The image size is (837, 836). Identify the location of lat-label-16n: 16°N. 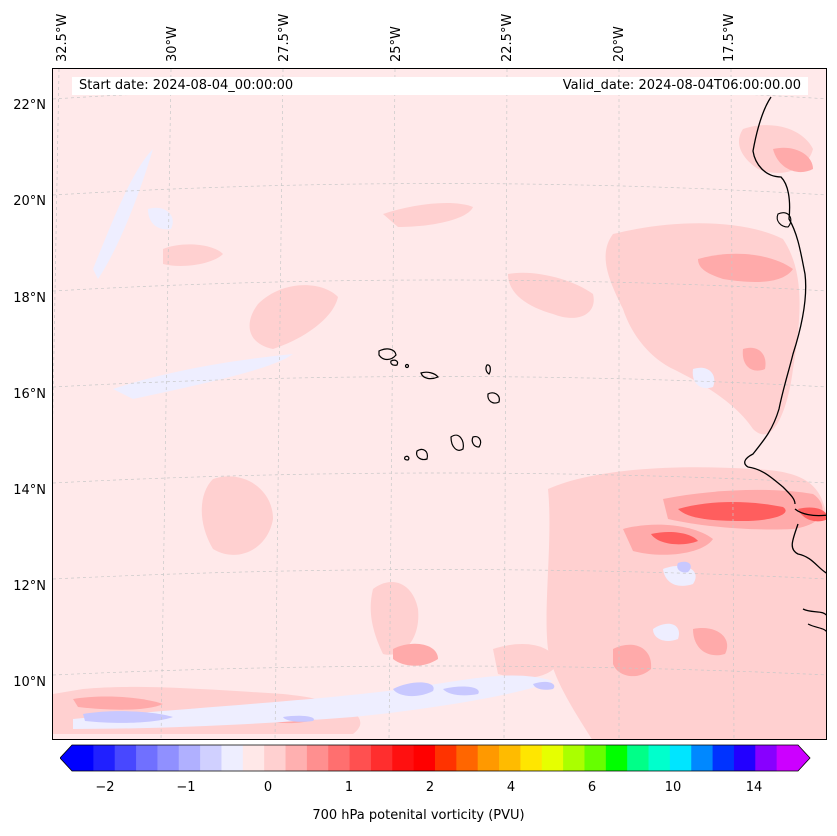
(29, 394).